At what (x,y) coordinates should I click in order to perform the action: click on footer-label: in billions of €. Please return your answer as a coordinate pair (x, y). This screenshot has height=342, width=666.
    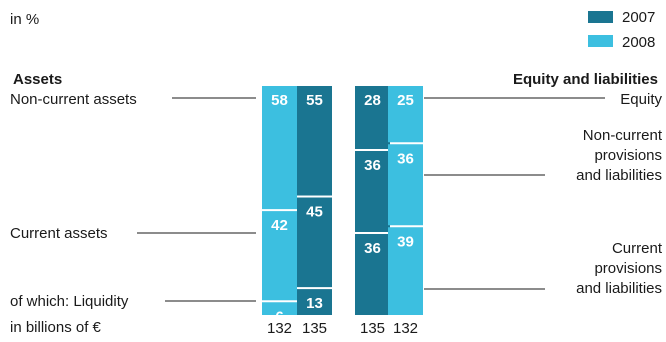
    Looking at the image, I should click on (56, 327).